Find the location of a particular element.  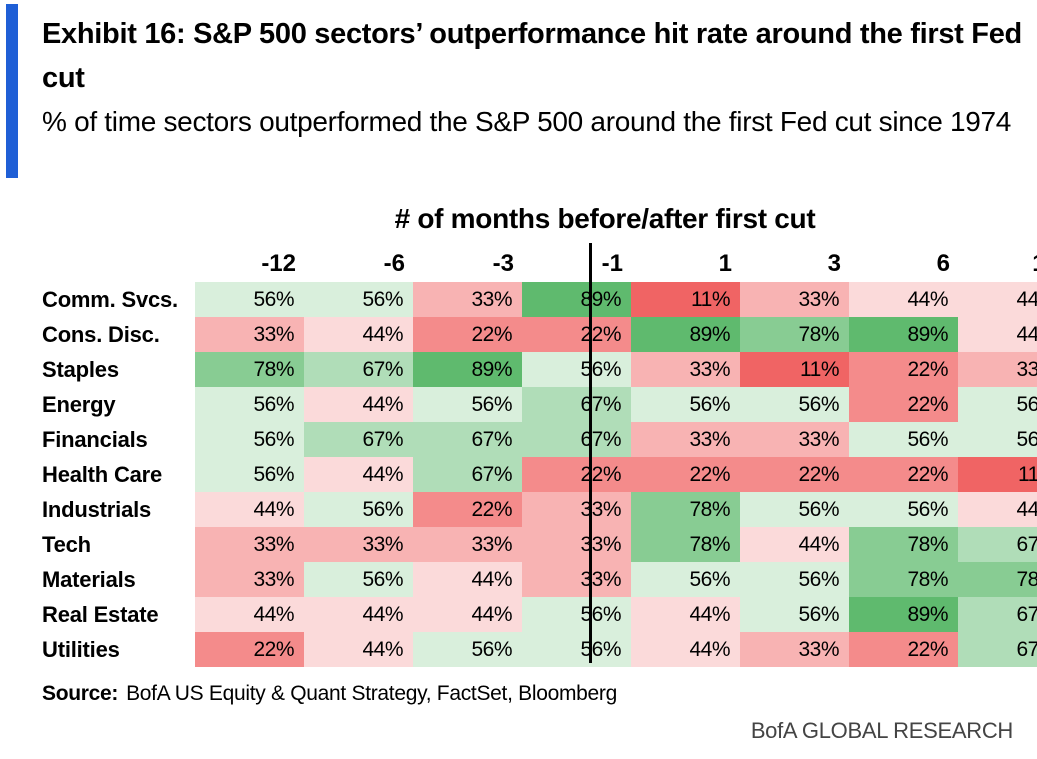

column-header: -1 is located at coordinates (612, 263).